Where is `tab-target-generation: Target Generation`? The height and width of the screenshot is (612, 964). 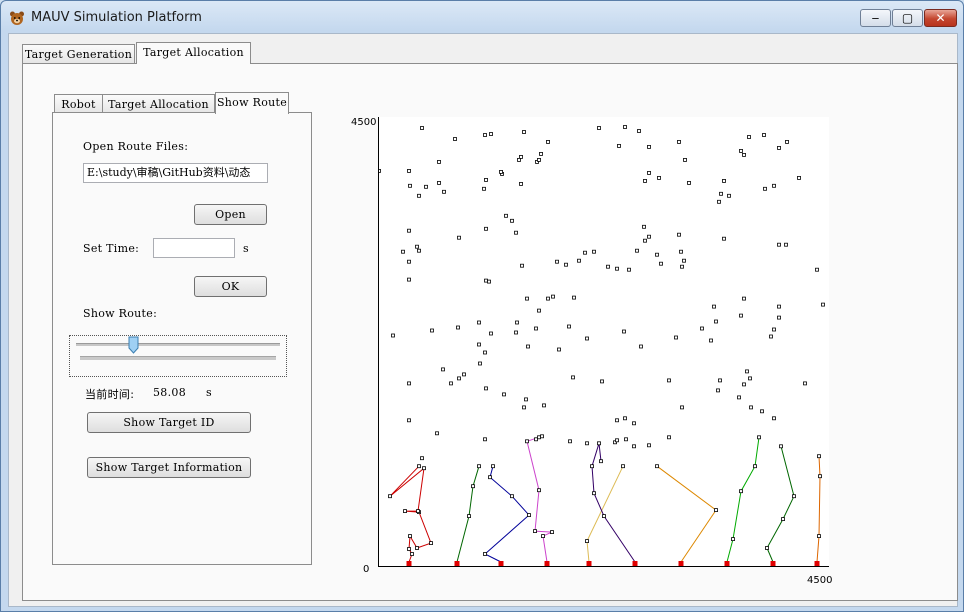
tab-target-generation: Target Generation is located at coordinates (78, 54).